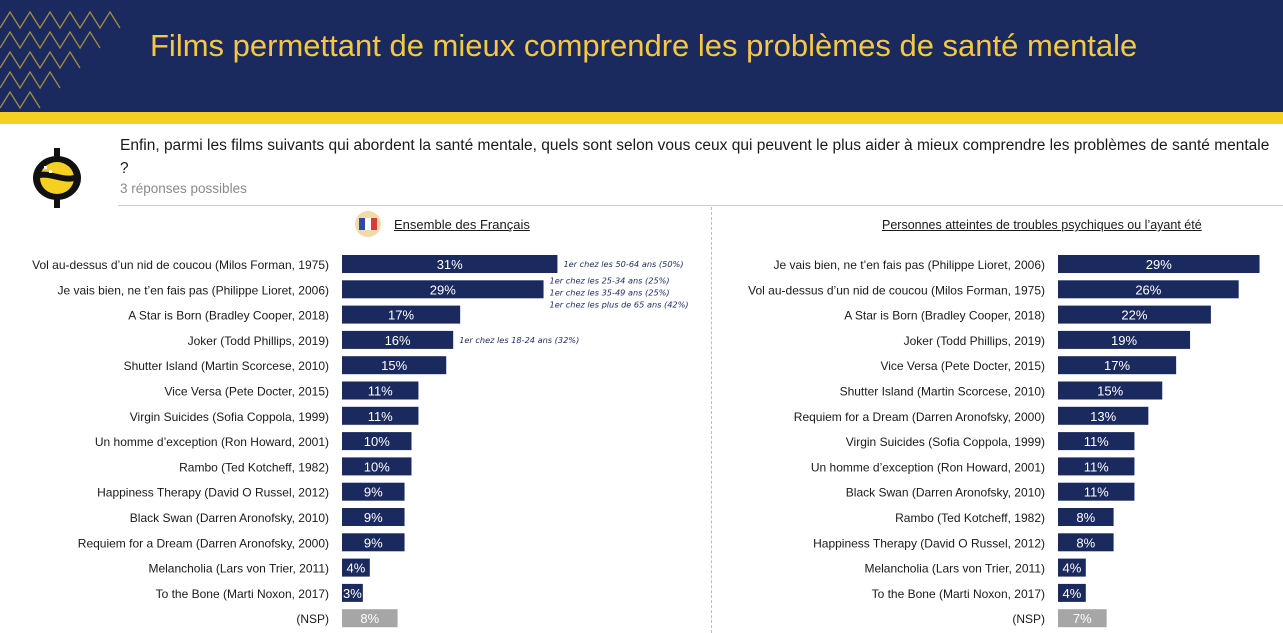  What do you see at coordinates (623, 264) in the screenshot?
I see `annotation-note: 1er chez les 50-64 ans (50%)` at bounding box center [623, 264].